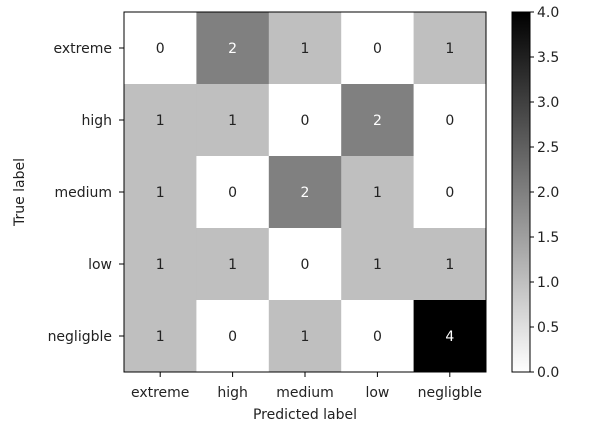 The image size is (590, 433). Describe the element at coordinates (548, 148) in the screenshot. I see `colorbar-tick-label: 2.5` at that location.